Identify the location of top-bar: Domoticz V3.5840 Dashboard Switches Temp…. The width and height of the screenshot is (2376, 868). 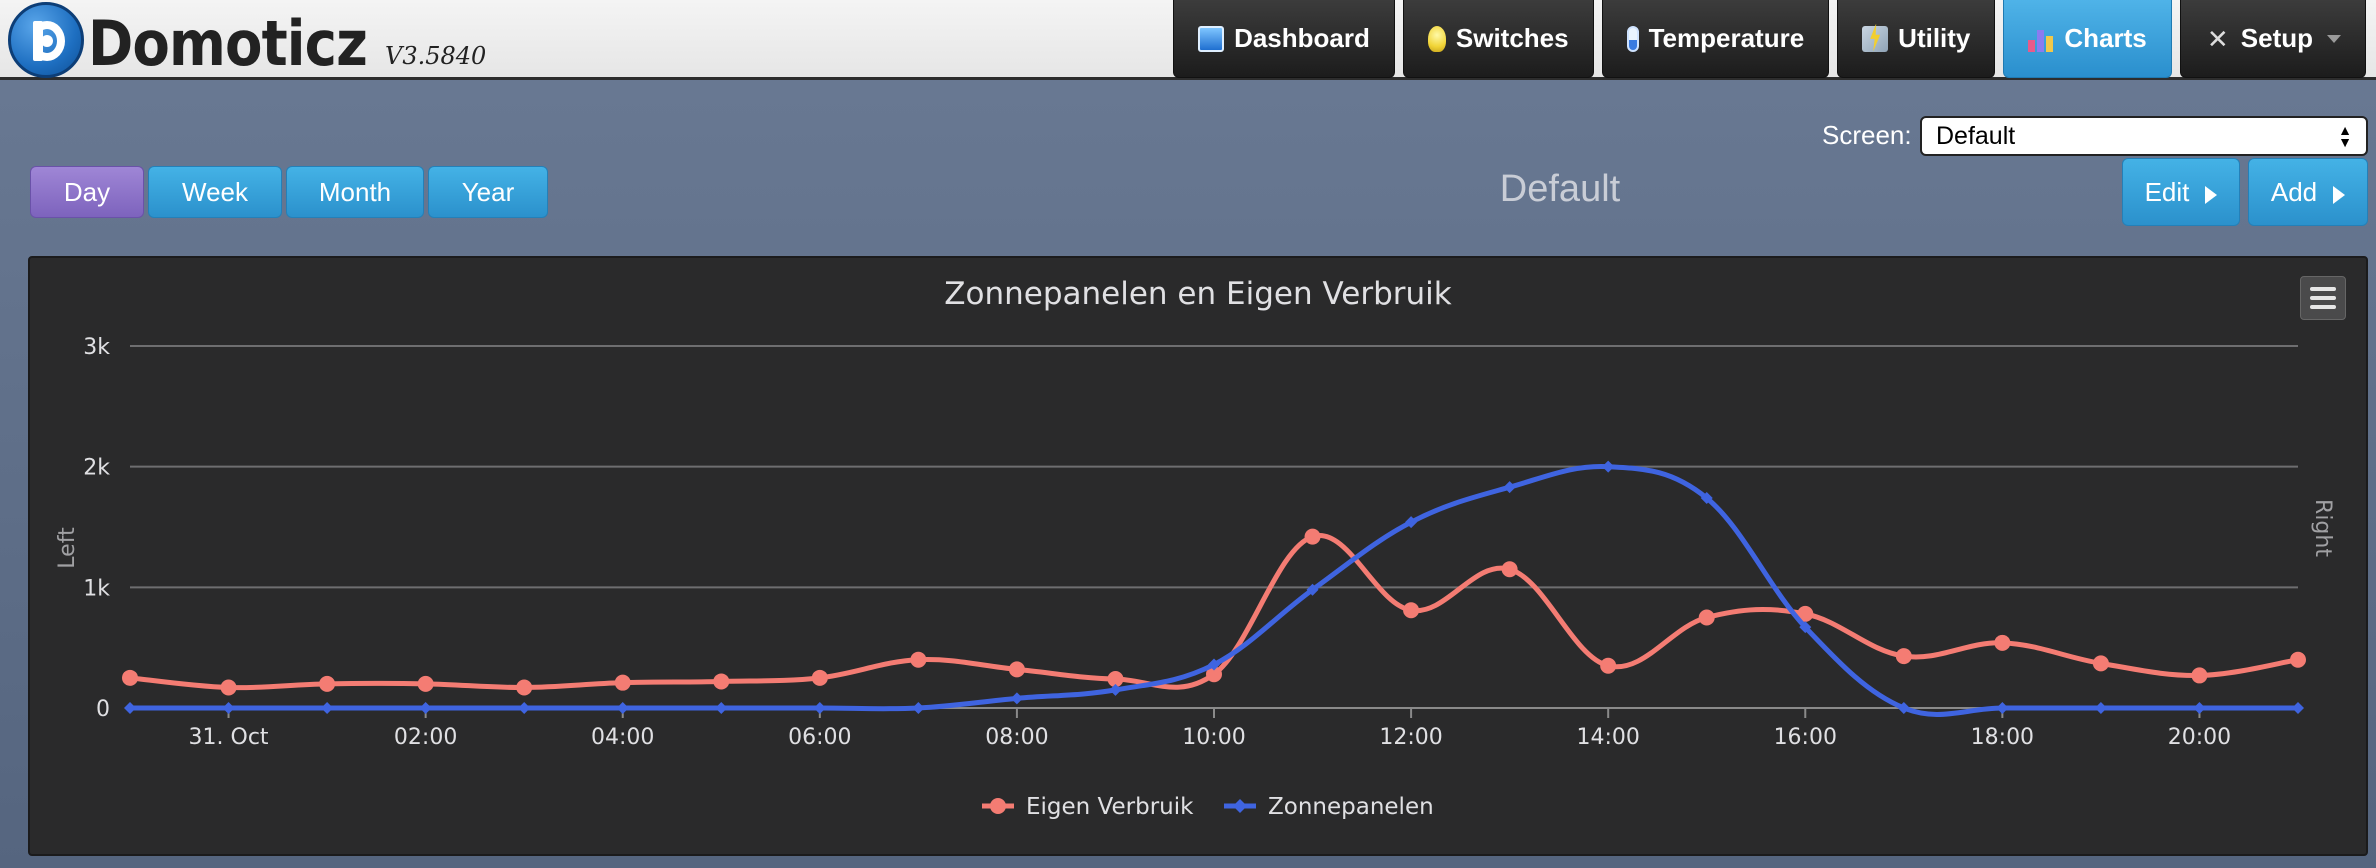
(1188, 40).